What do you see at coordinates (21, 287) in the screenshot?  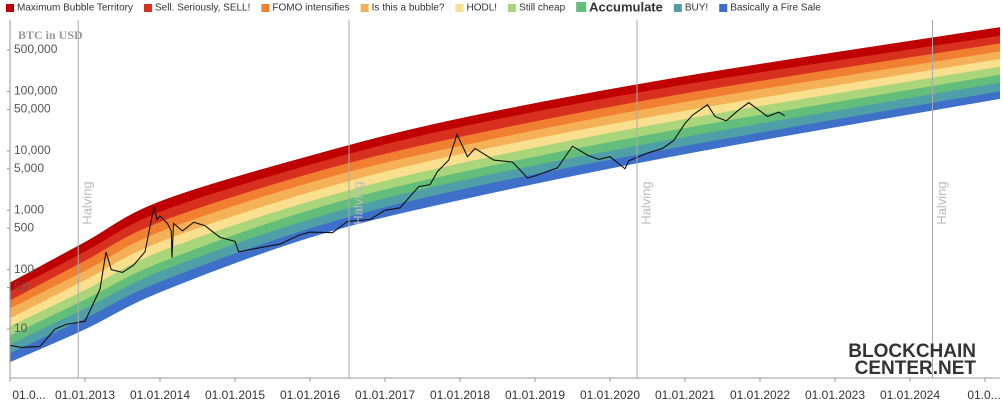 I see `y-tick-label: 50` at bounding box center [21, 287].